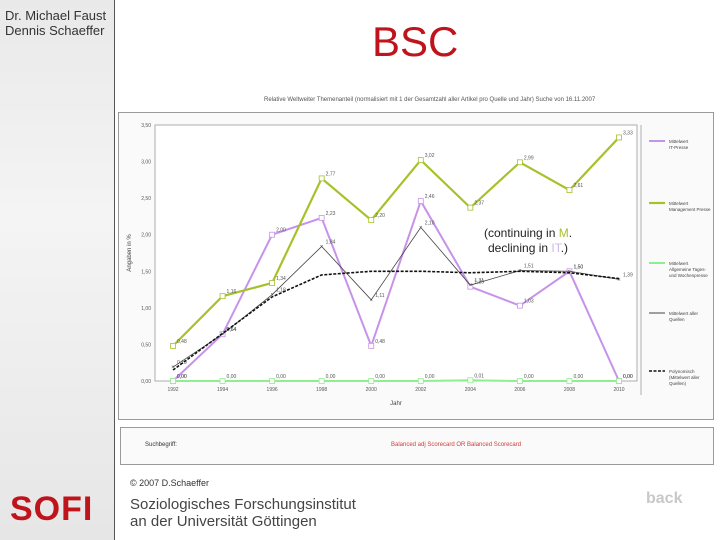 This screenshot has height=540, width=720. What do you see at coordinates (479, 204) in the screenshot?
I see `data-label: 2,37` at bounding box center [479, 204].